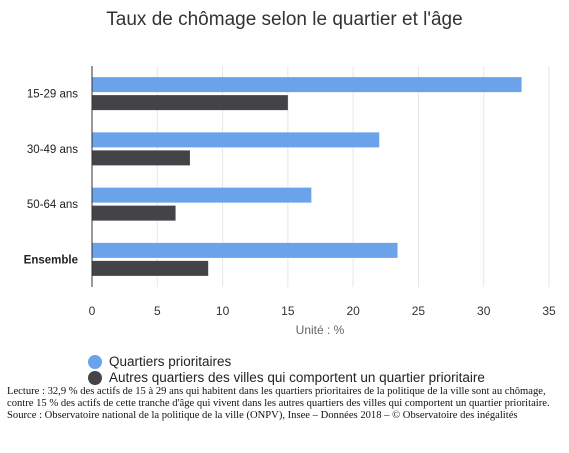  I want to click on legend-marker-dark, so click(95, 377).